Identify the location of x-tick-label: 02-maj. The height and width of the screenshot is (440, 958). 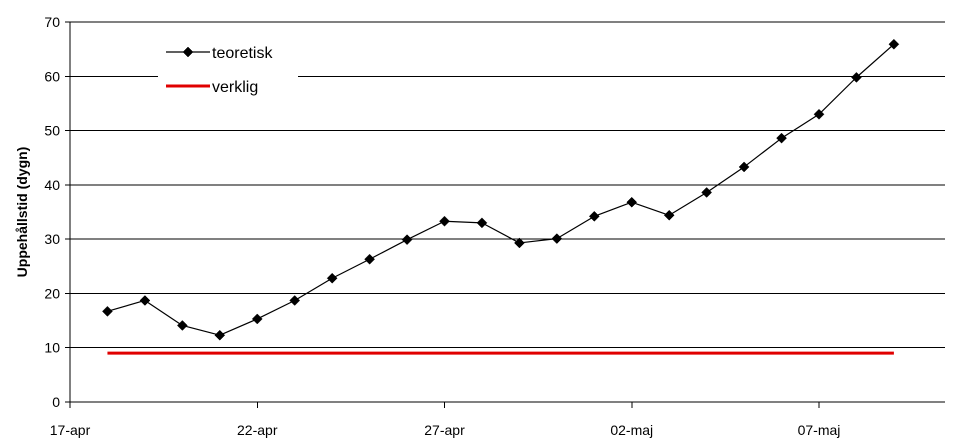
(631, 430).